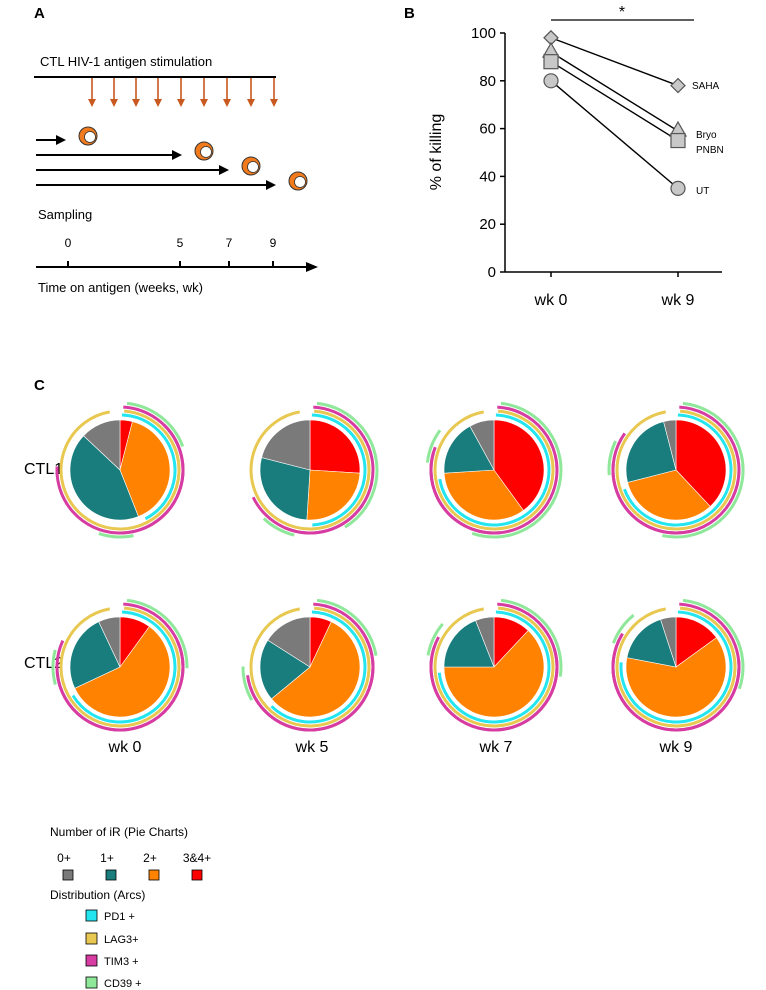 The width and height of the screenshot is (766, 990). Describe the element at coordinates (229, 243) in the screenshot. I see `timeline-tick-7: 7` at that location.